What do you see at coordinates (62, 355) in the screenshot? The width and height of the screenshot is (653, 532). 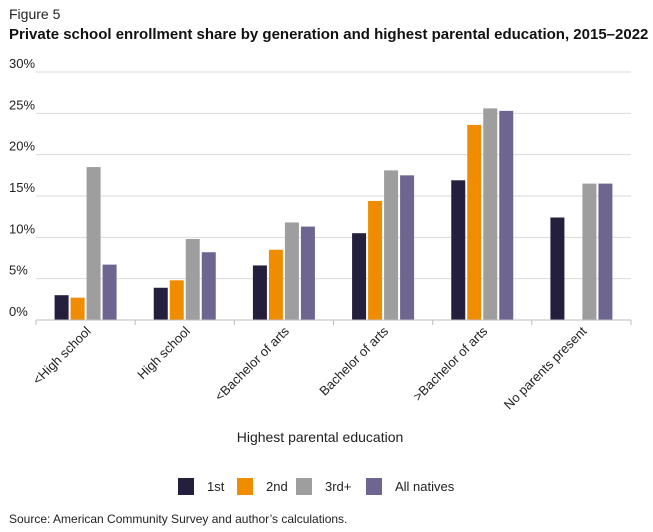 I see `x-tick-label: <High school` at bounding box center [62, 355].